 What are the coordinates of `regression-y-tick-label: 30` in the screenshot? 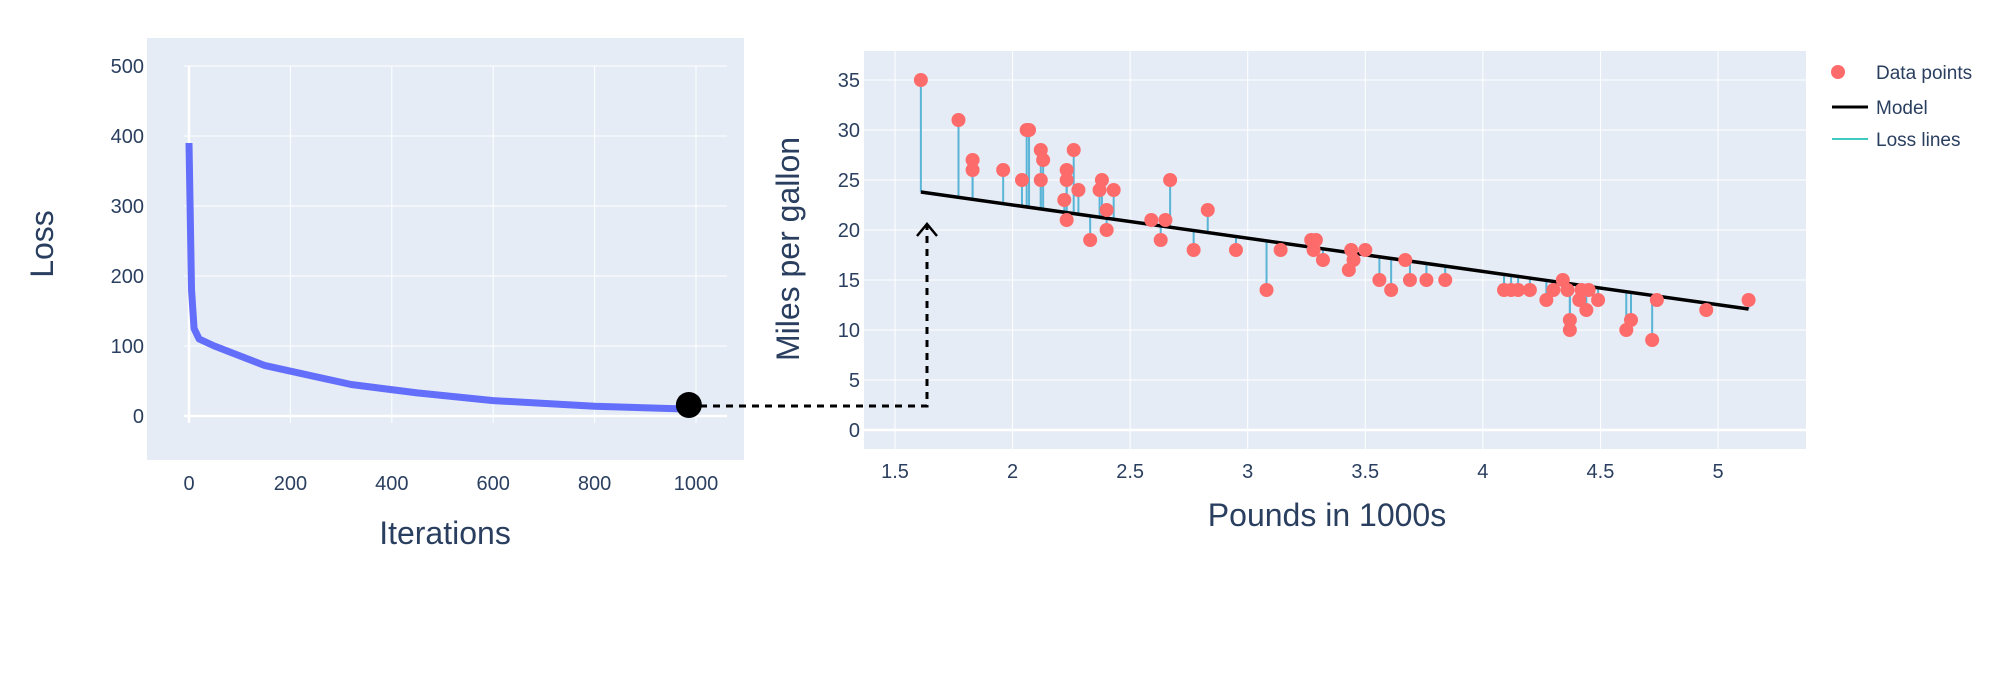 It's located at (849, 131).